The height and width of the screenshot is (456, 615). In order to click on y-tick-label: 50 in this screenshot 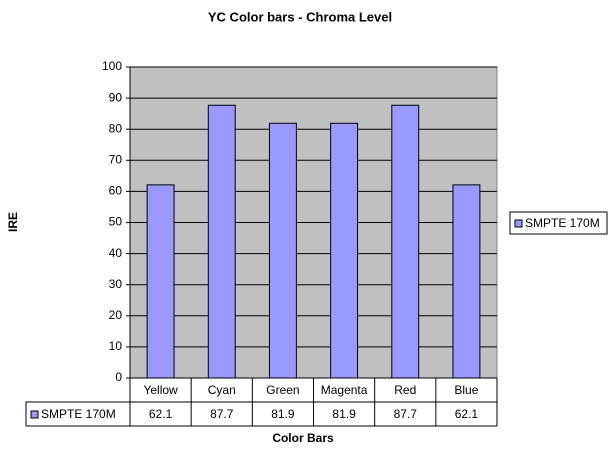, I will do `click(116, 222)`.